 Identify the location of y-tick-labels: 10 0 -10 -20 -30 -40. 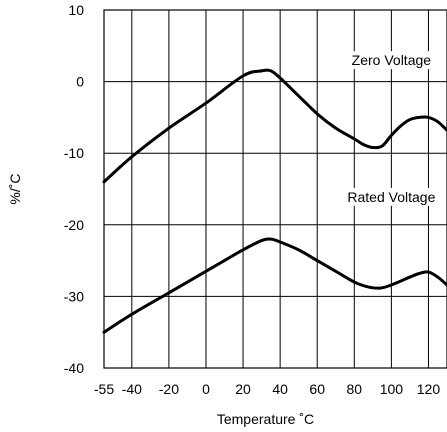
(74, 189).